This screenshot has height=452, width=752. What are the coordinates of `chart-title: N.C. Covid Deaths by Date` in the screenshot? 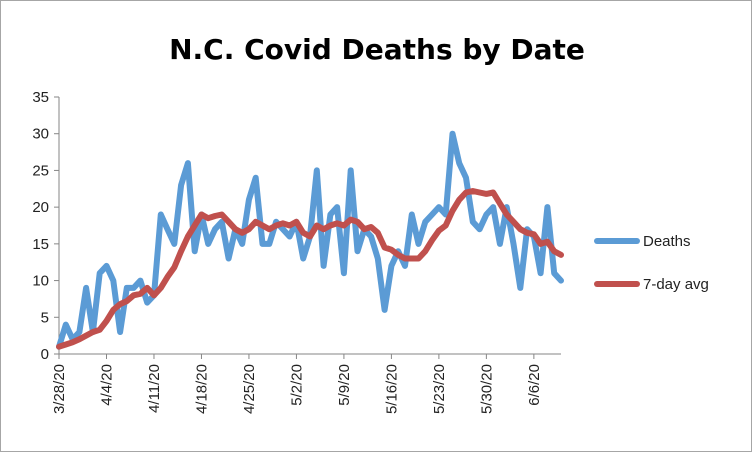 It's located at (377, 49).